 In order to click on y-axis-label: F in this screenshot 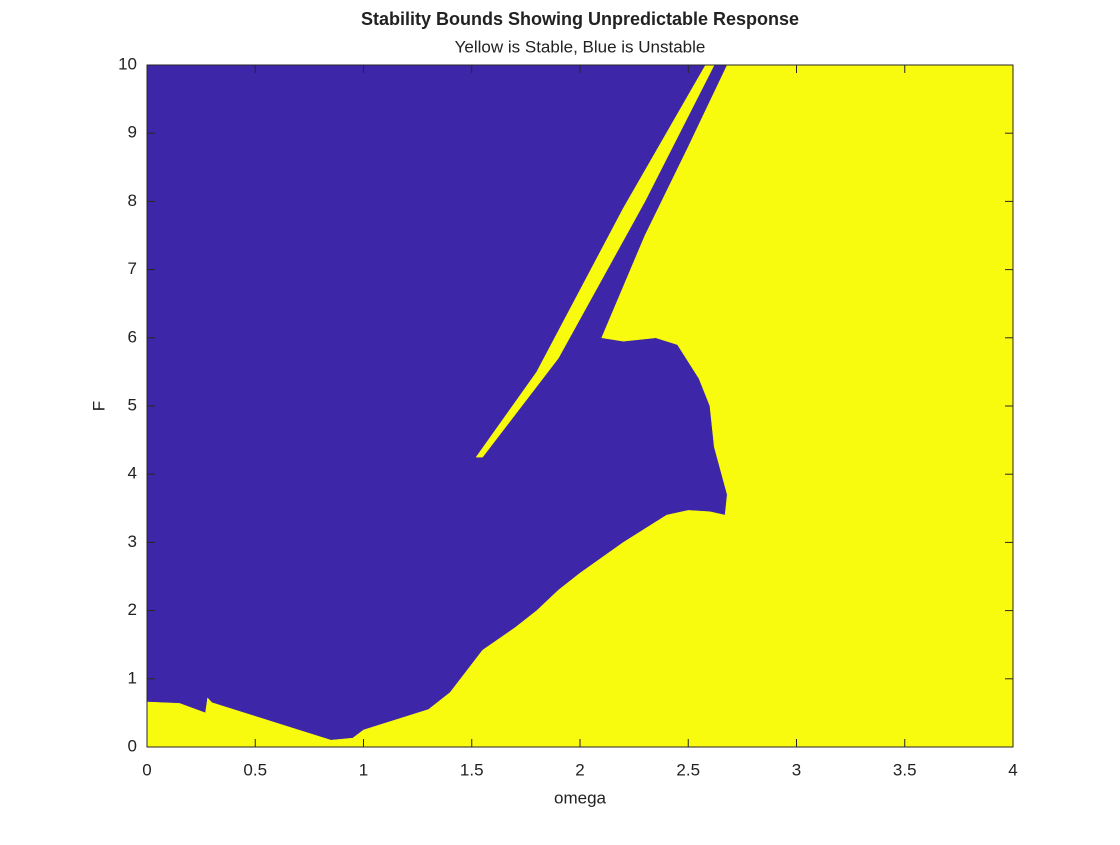, I will do `click(98, 406)`.